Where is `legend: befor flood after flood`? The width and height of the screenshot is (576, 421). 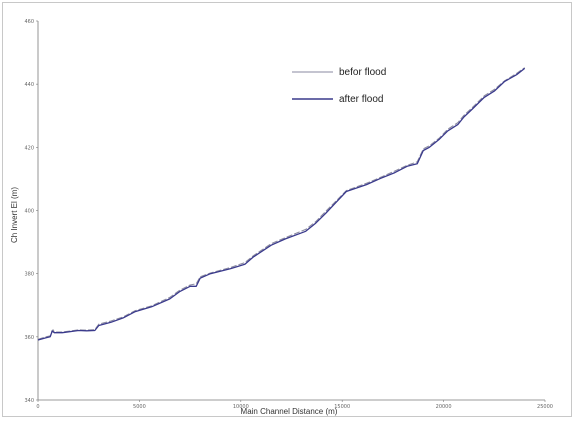 legend: befor flood after flood is located at coordinates (339, 86).